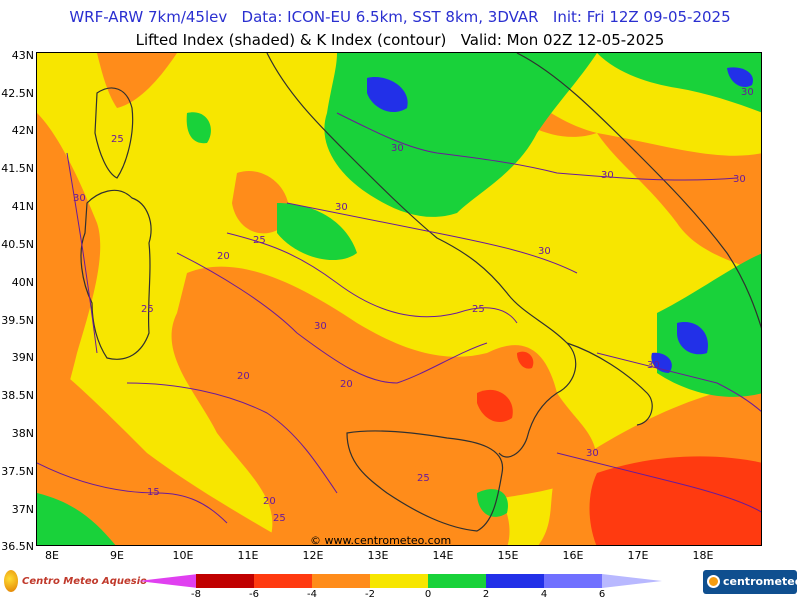 This screenshot has height=600, width=800. Describe the element at coordinates (679, 203) in the screenshot. I see `li-orange-east` at that location.